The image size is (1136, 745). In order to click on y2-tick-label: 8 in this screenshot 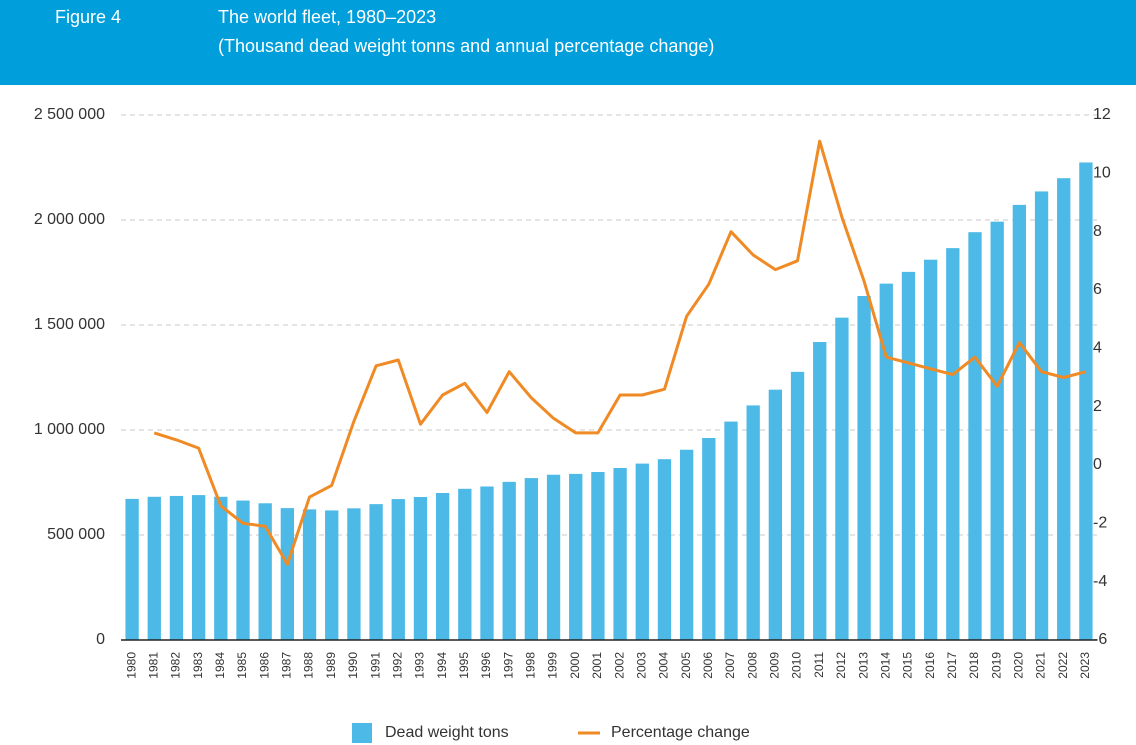, I will do `click(1097, 231)`.